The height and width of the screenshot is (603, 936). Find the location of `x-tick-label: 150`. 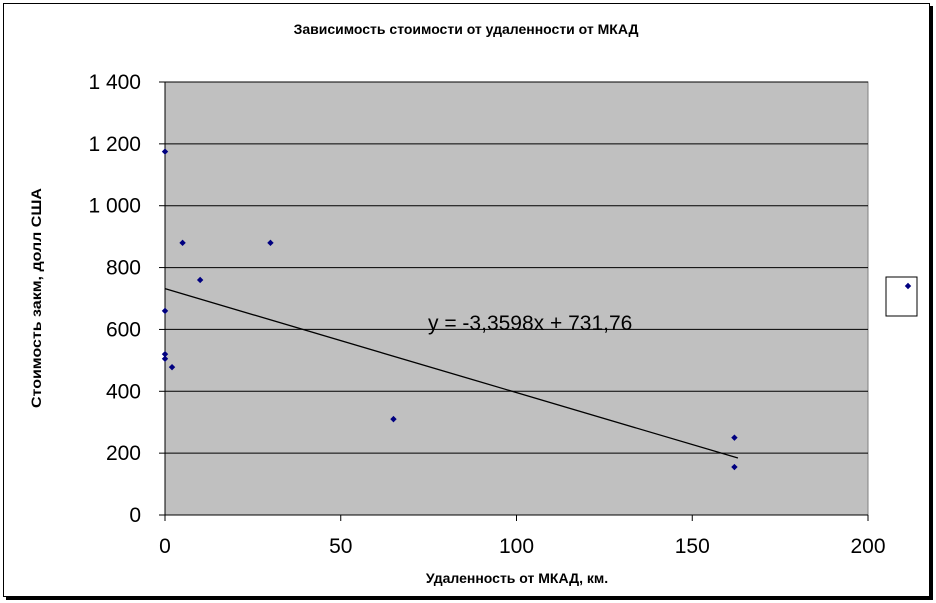

x-tick-label: 150 is located at coordinates (692, 546).